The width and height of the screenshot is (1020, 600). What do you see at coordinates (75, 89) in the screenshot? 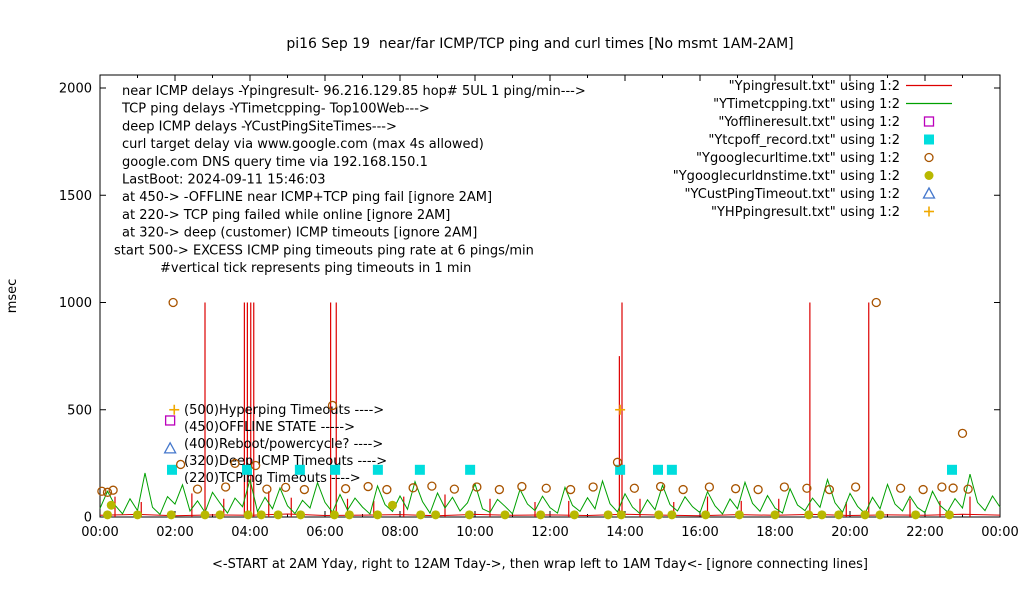
I see `y-tick-label: 2000` at bounding box center [75, 89].